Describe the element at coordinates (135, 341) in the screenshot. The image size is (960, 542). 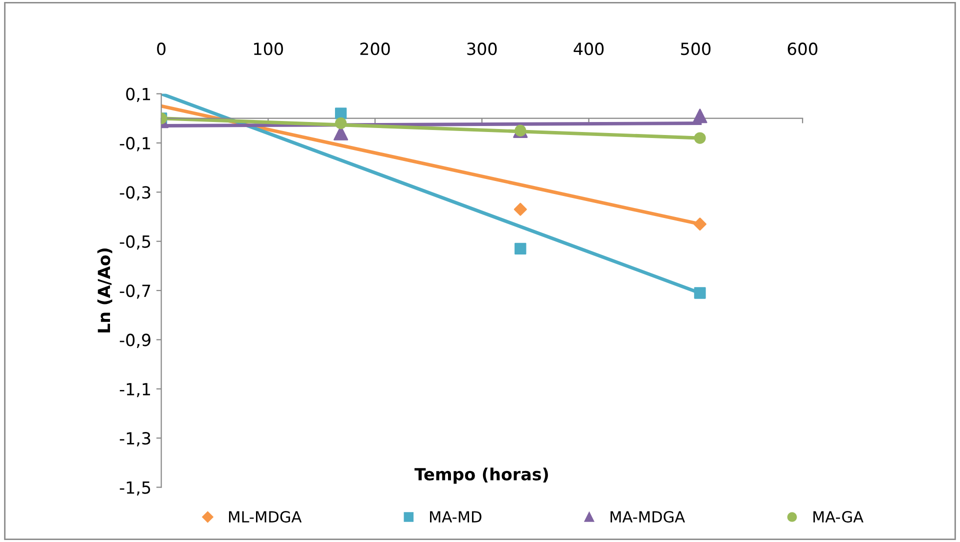
I see `y-tick-label: -0,9` at that location.